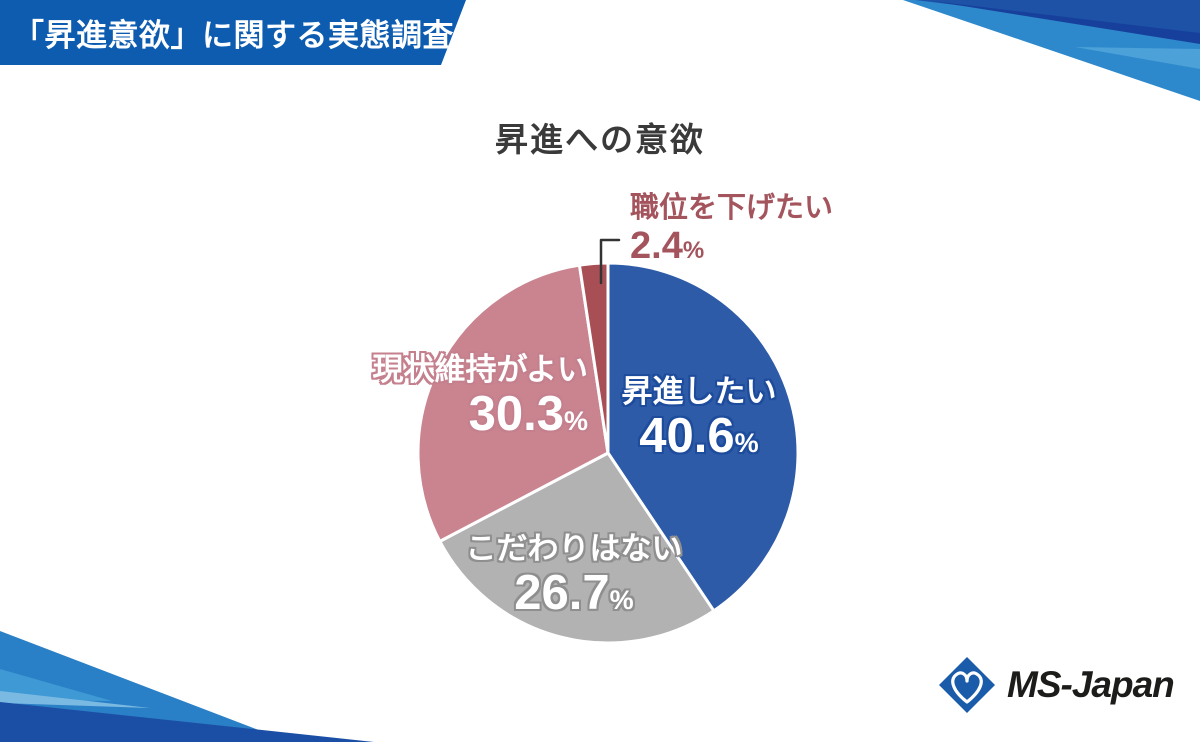  Describe the element at coordinates (528, 414) in the screenshot. I see `slice-value: 30.3%` at that location.